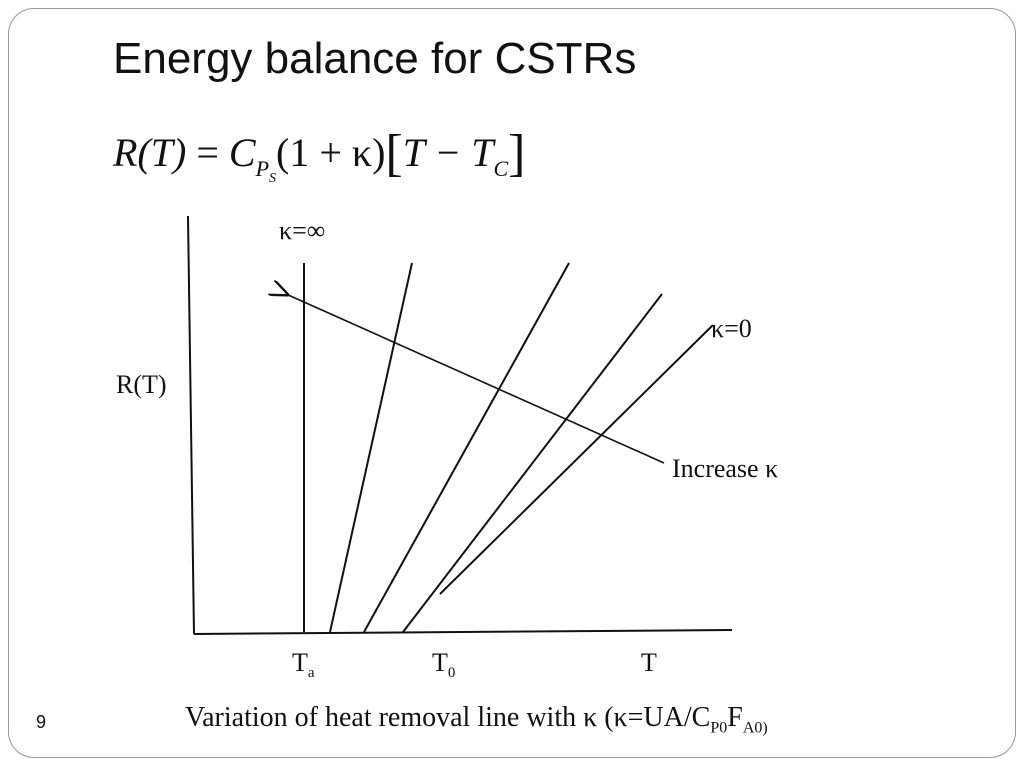 The image size is (1024, 768). What do you see at coordinates (262, 168) in the screenshot?
I see `equation-p: P` at bounding box center [262, 168].